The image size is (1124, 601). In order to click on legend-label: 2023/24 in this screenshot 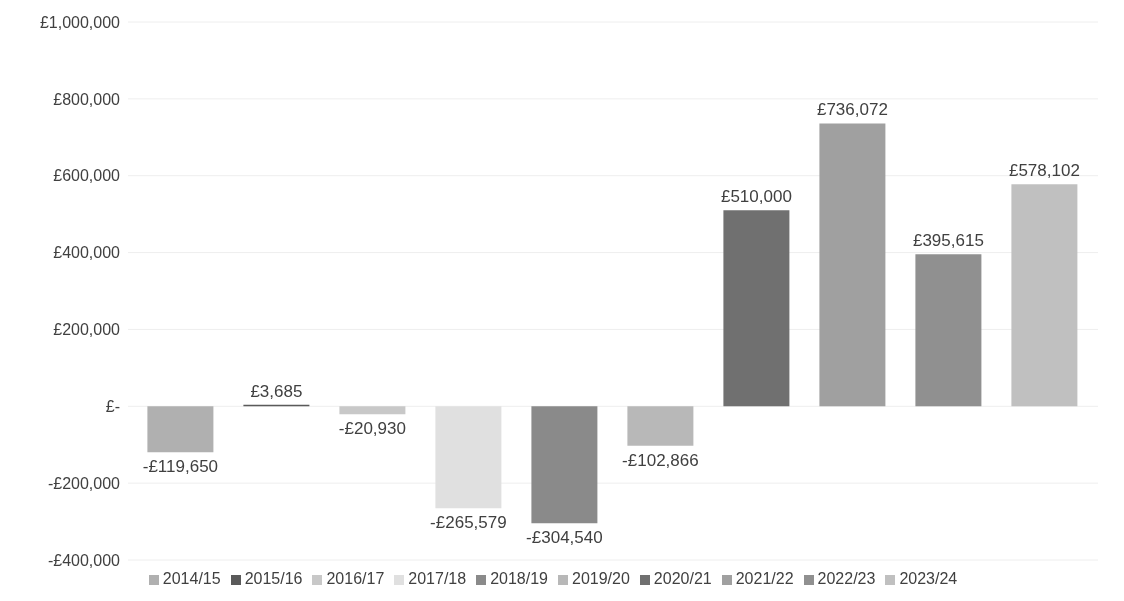, I will do `click(928, 578)`.